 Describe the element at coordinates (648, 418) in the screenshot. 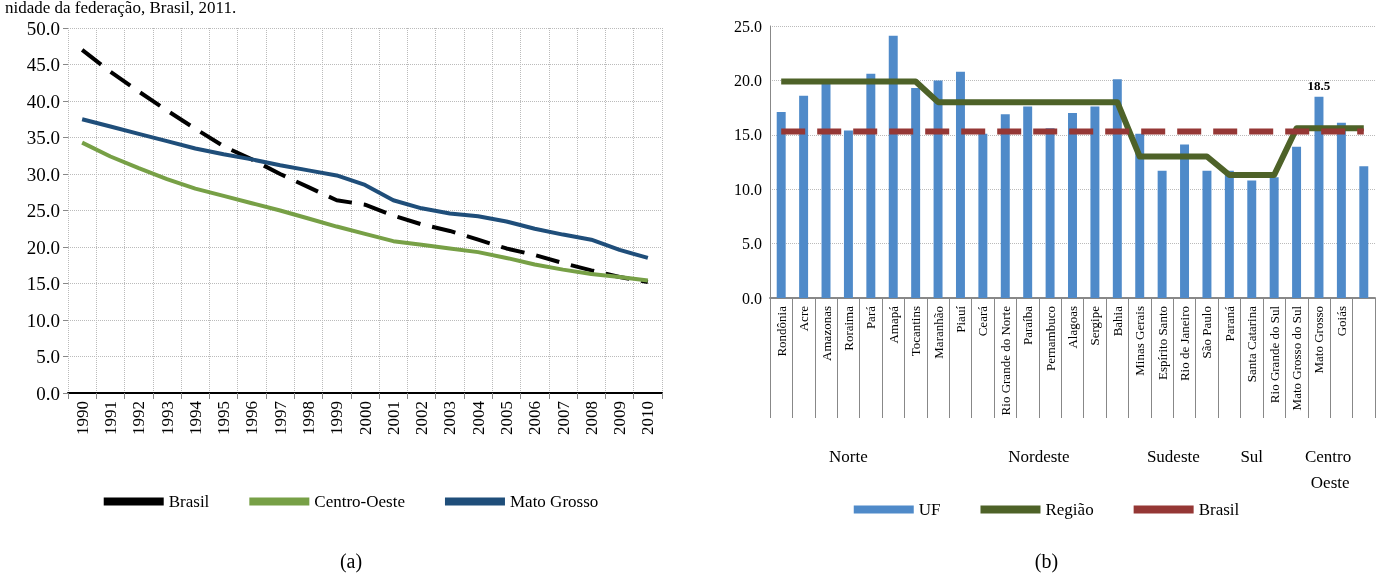

I see `x-tick-label: 2010` at that location.